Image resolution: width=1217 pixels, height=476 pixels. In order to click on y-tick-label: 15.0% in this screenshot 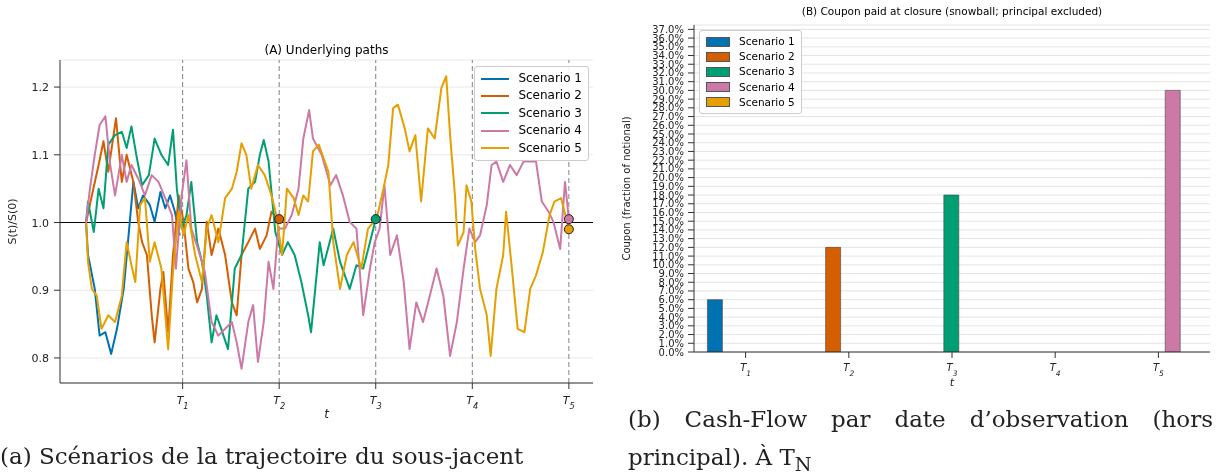, I will do `click(668, 221)`.